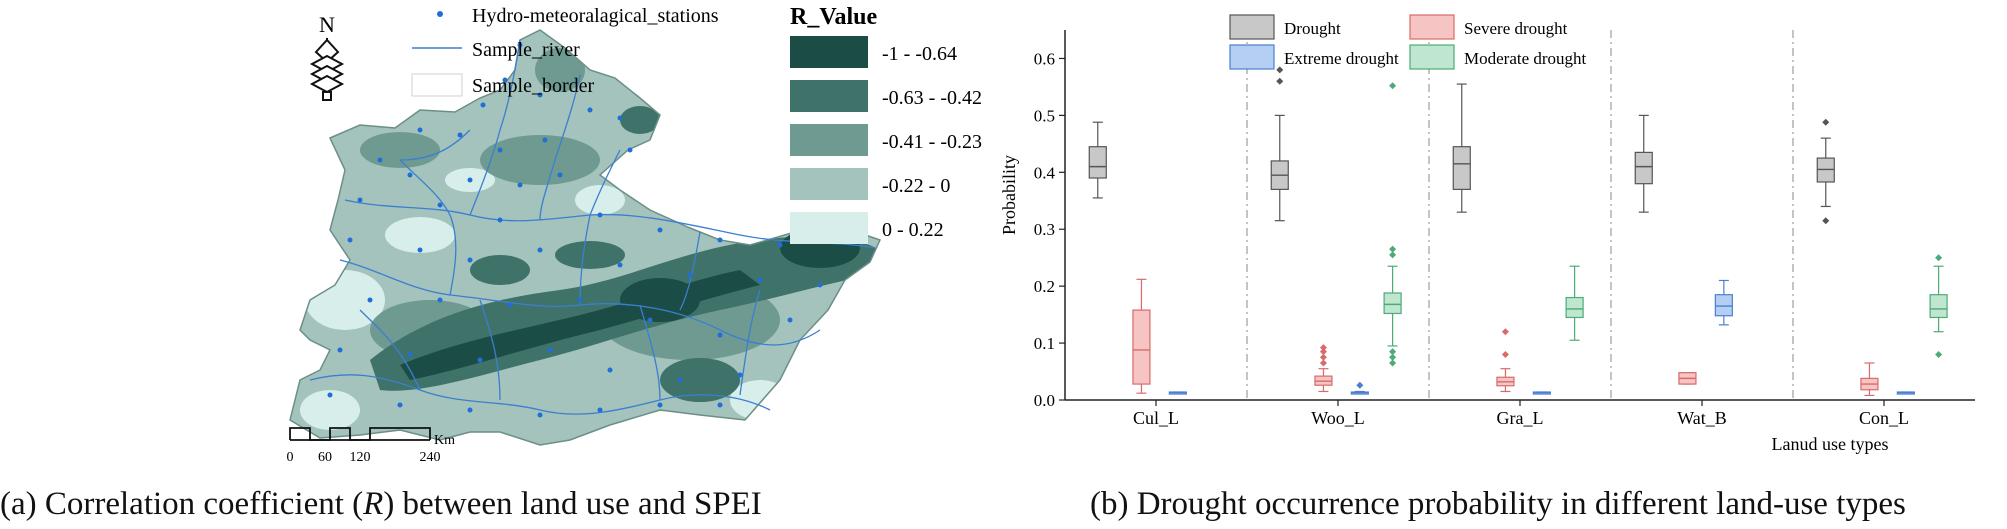  Describe the element at coordinates (1341, 58) in the screenshot. I see `legend-label: Extreme drought` at that location.